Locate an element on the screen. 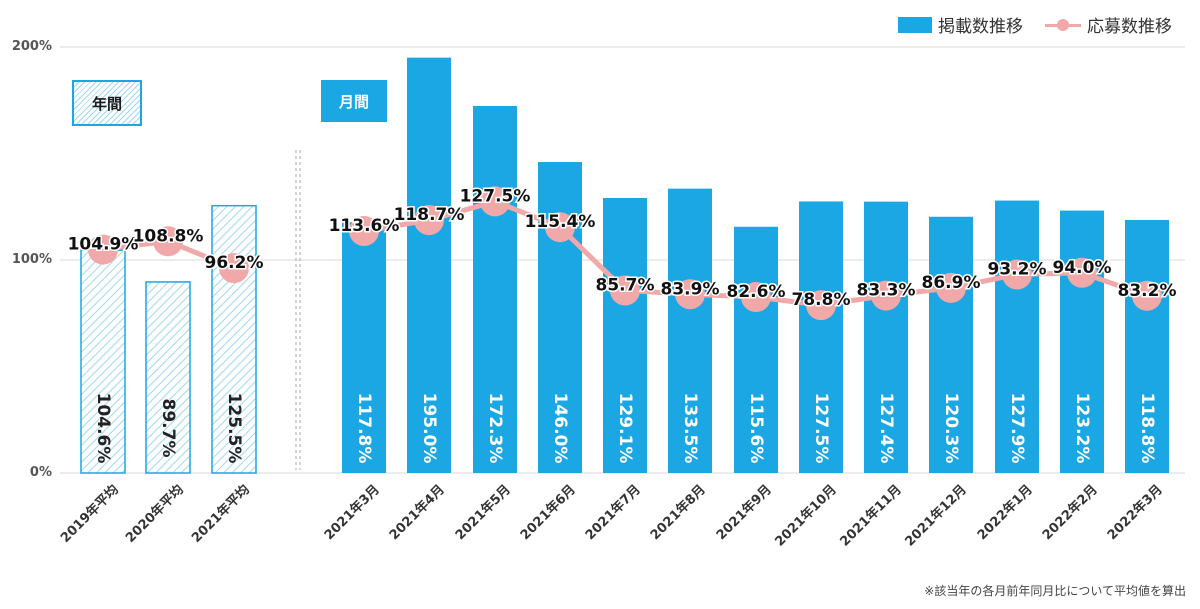 Image resolution: width=1200 pixels, height=609 pixels. x-tick-label: 2022年3月 is located at coordinates (1135, 513).